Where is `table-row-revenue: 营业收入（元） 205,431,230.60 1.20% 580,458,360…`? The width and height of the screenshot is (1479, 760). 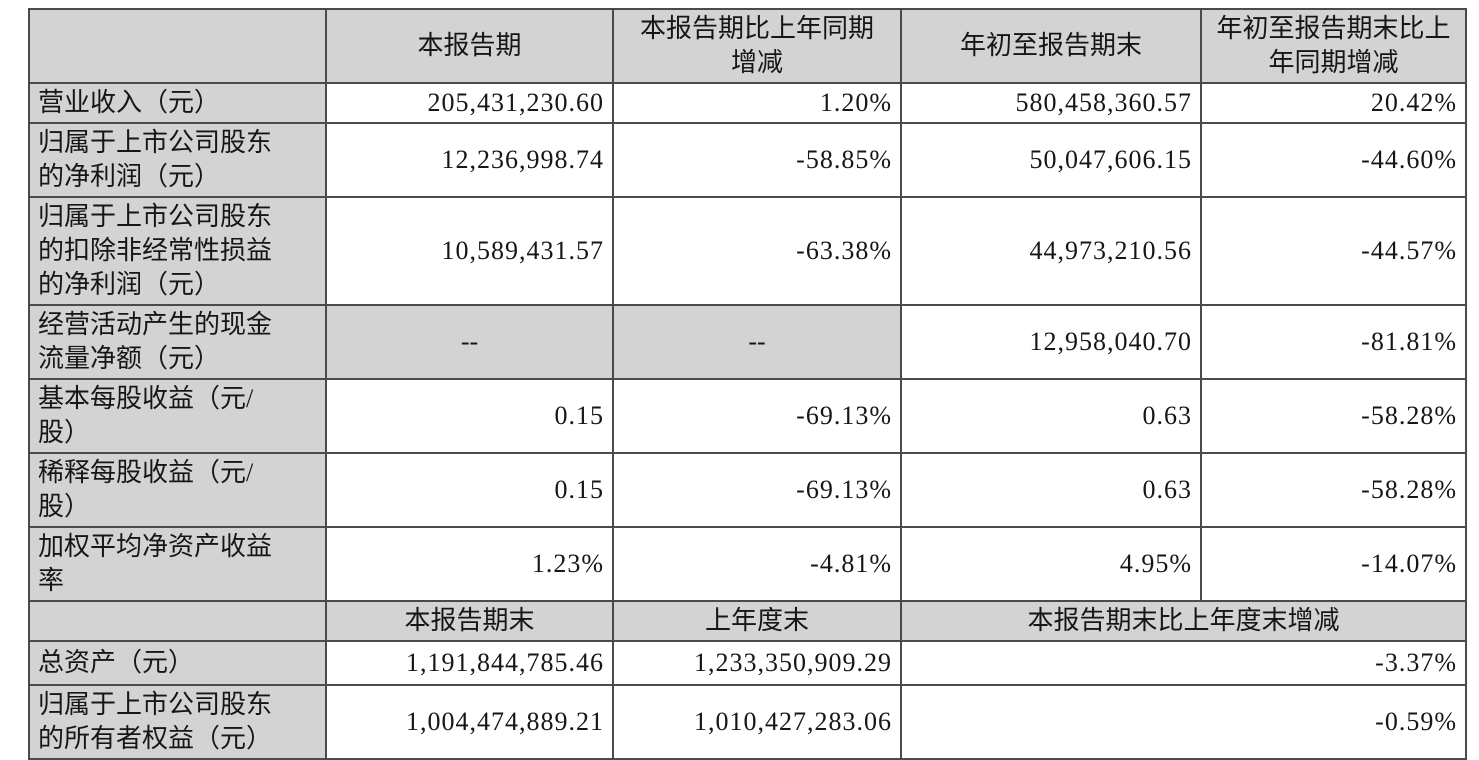
table-row-revenue: 营业收入（元） 205,431,230.60 1.20% 580,458,360… is located at coordinates (747, 103).